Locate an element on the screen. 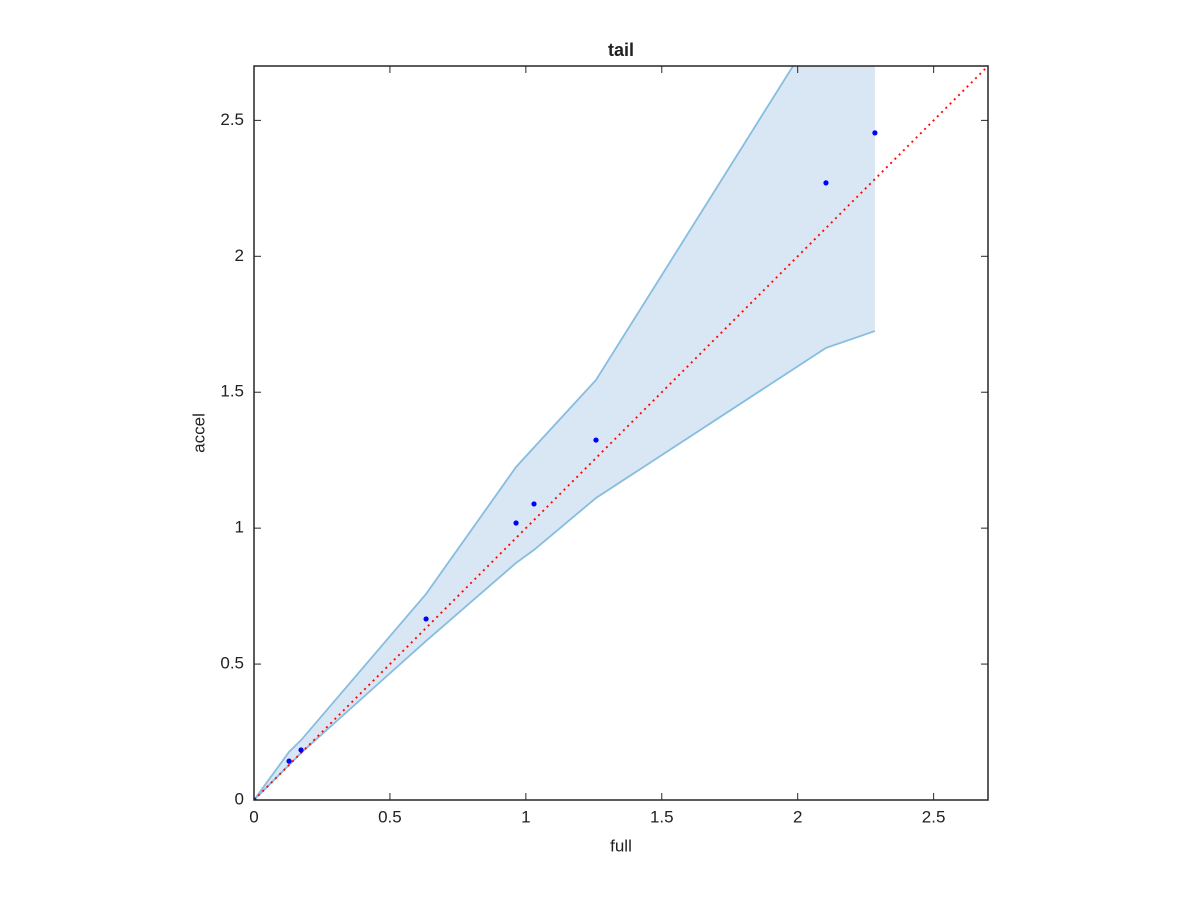  x-tick-label: 0 is located at coordinates (253, 816).